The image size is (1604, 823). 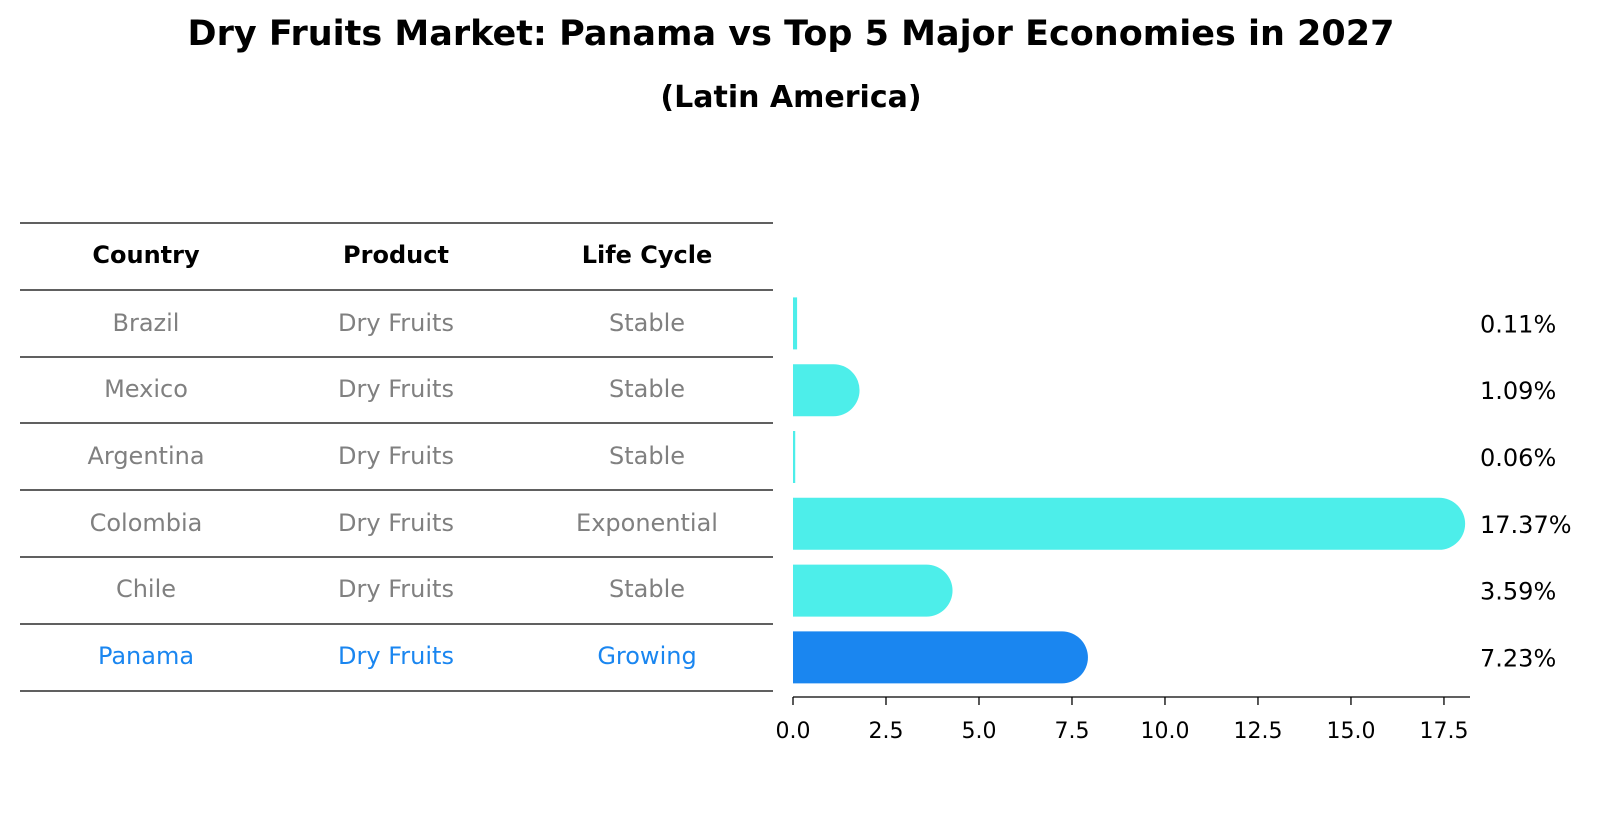 I want to click on header-product: Product, so click(x=396, y=255).